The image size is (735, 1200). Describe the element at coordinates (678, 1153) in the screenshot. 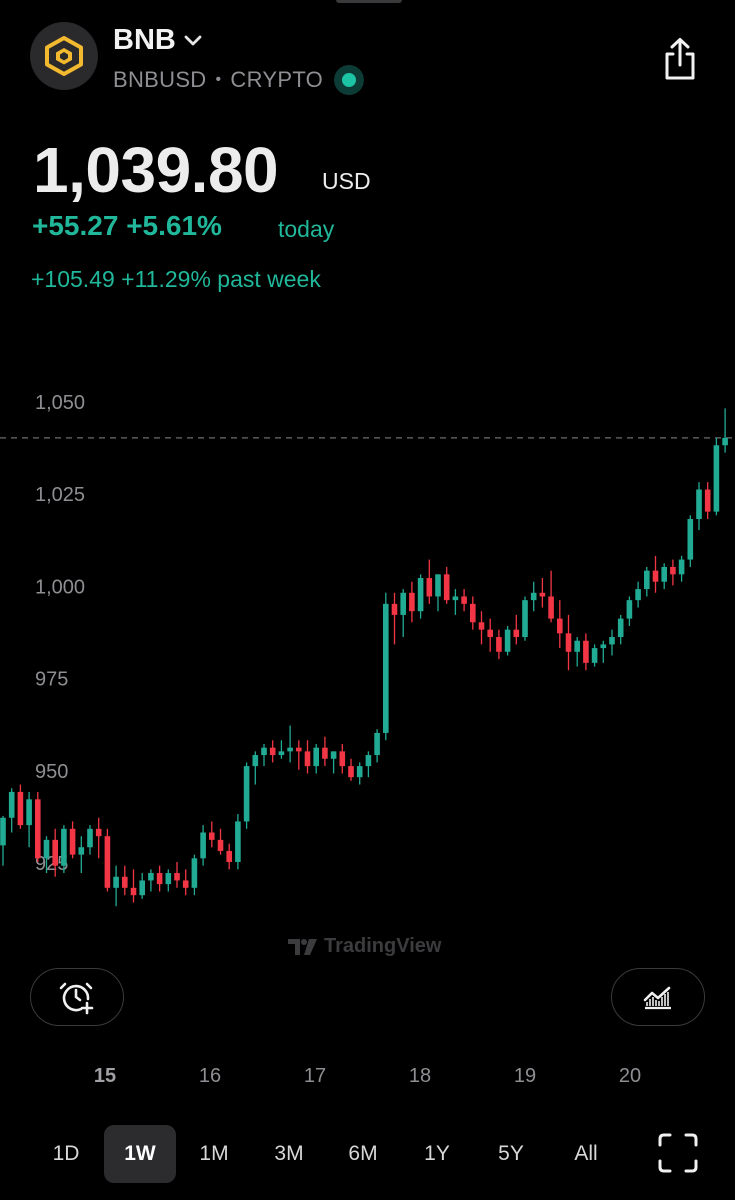

I see `fullscreen-icon` at that location.